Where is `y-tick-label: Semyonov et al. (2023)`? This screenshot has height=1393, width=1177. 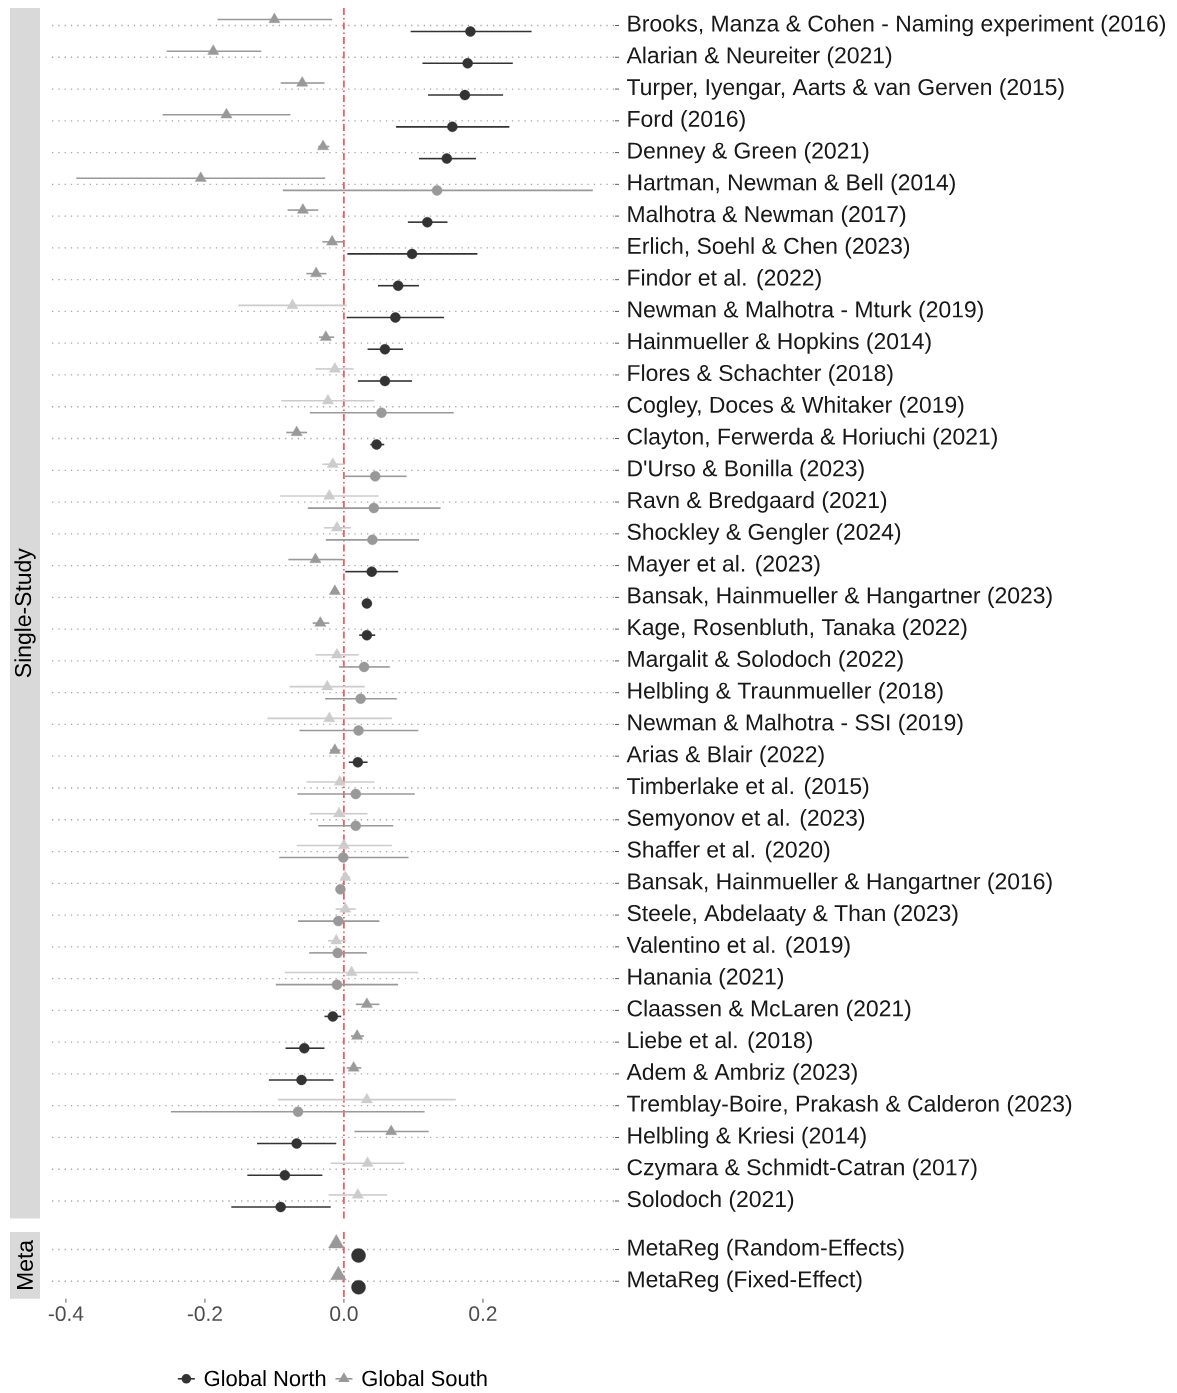
y-tick-label: Semyonov et al. (2023) is located at coordinates (746, 820).